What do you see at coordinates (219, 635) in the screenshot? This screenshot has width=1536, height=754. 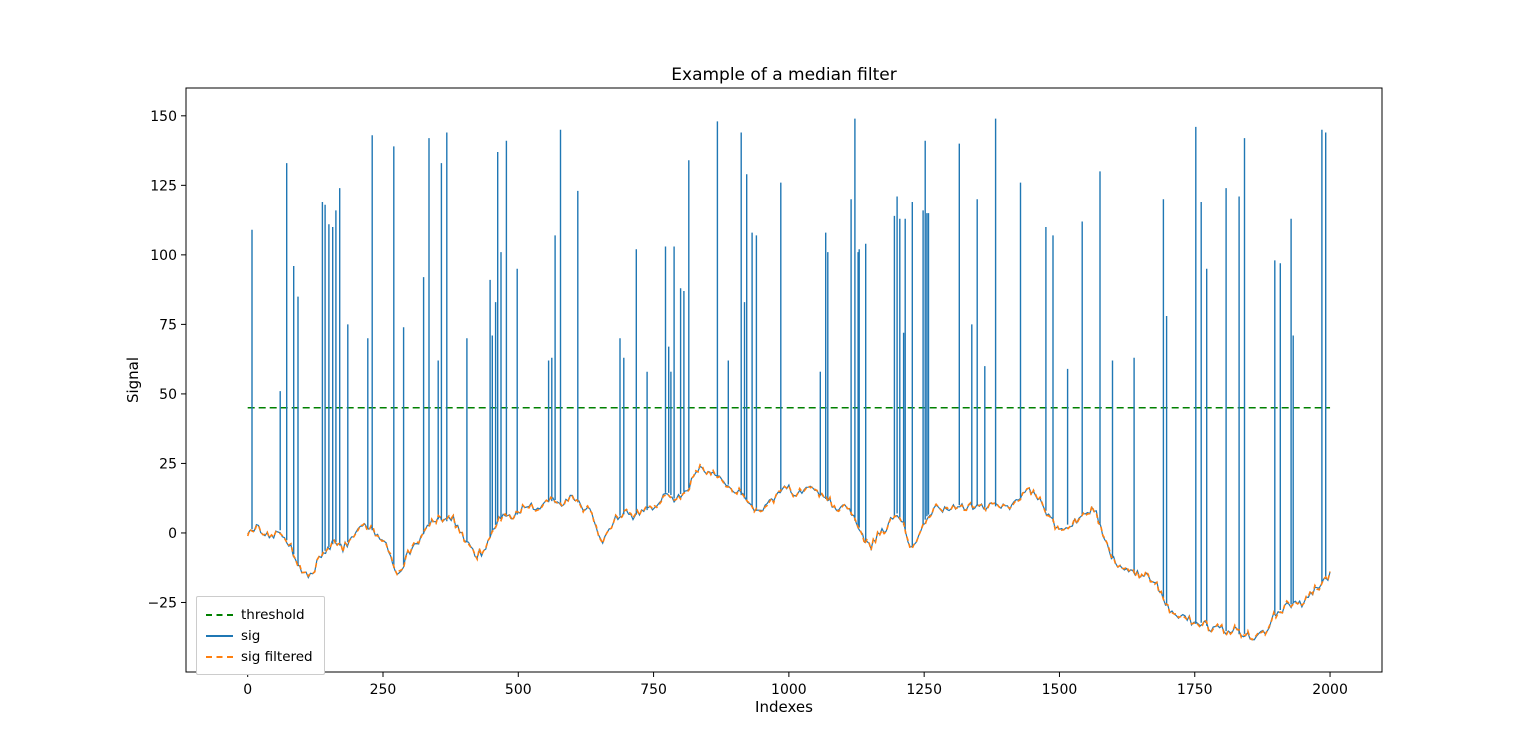 I see `sig-line-sample` at bounding box center [219, 635].